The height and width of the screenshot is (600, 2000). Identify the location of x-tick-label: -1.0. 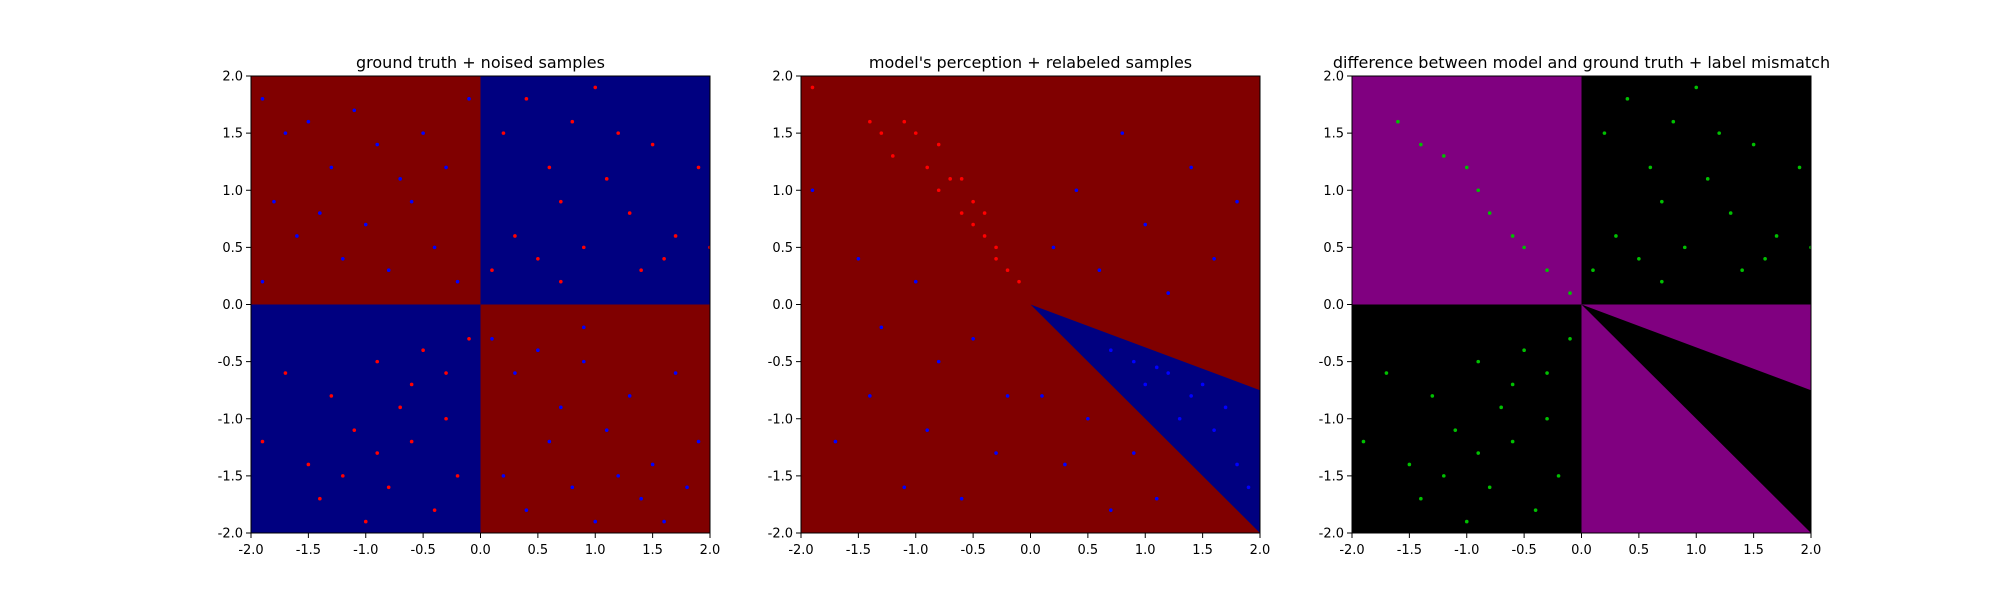
(365, 550).